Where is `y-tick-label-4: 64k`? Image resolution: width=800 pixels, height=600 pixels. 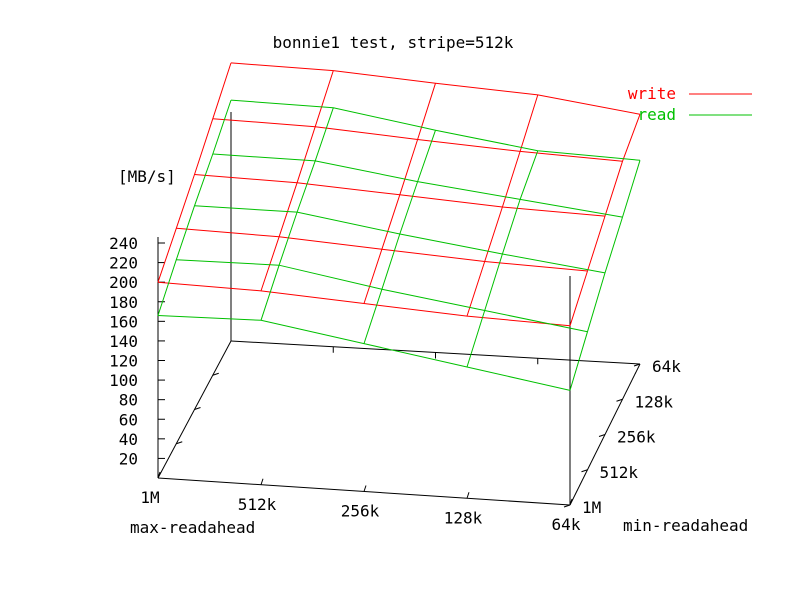
y-tick-label-4: 64k is located at coordinates (666, 366).